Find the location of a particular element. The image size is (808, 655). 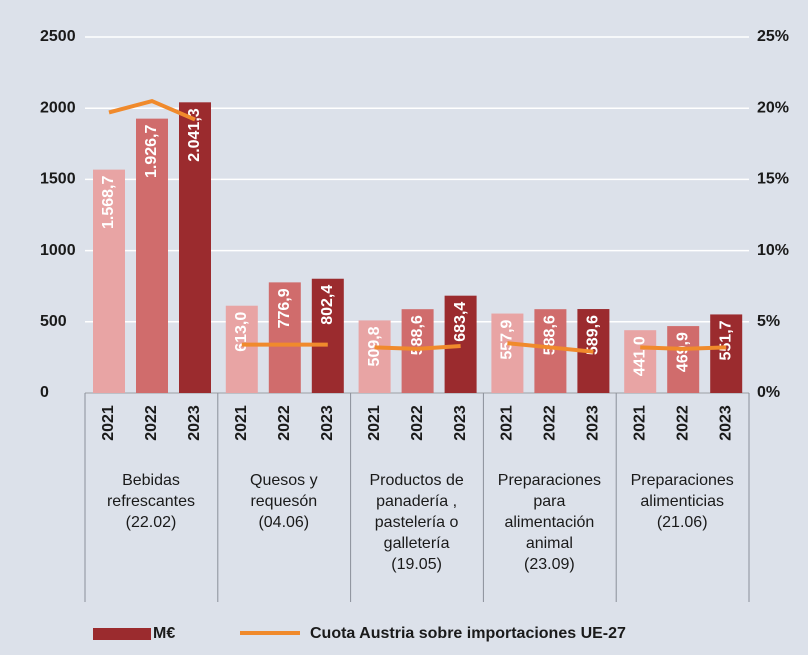

category-label: Preparaciones alimenticias (21.06) is located at coordinates (682, 501).